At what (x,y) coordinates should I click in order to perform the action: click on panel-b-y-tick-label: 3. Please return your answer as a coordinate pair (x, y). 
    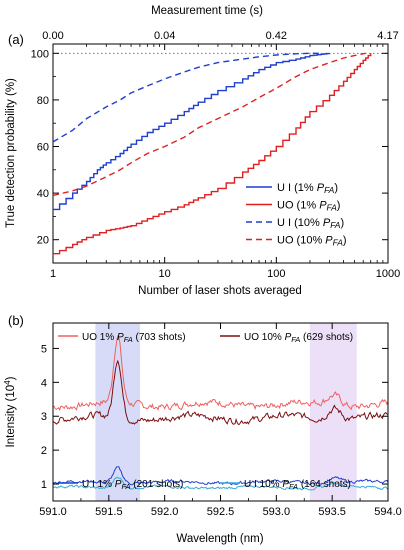
    Looking at the image, I should click on (44, 417).